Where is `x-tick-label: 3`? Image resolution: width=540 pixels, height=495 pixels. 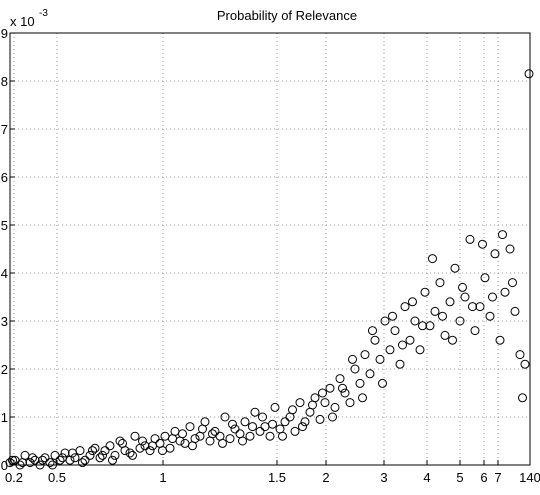 x-tick-label: 3 is located at coordinates (383, 477).